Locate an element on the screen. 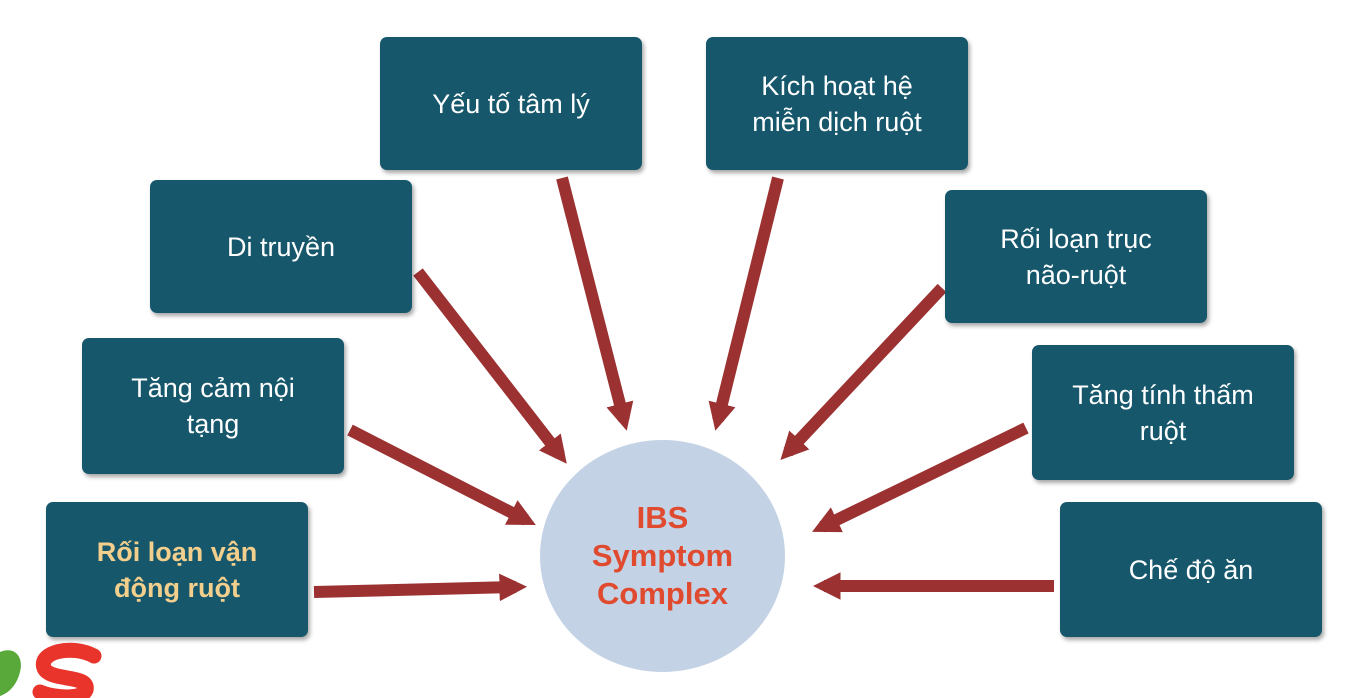 This screenshot has width=1366, height=698. ibs-symptom-complex-label: IBS Symptom Complex is located at coordinates (662, 555).